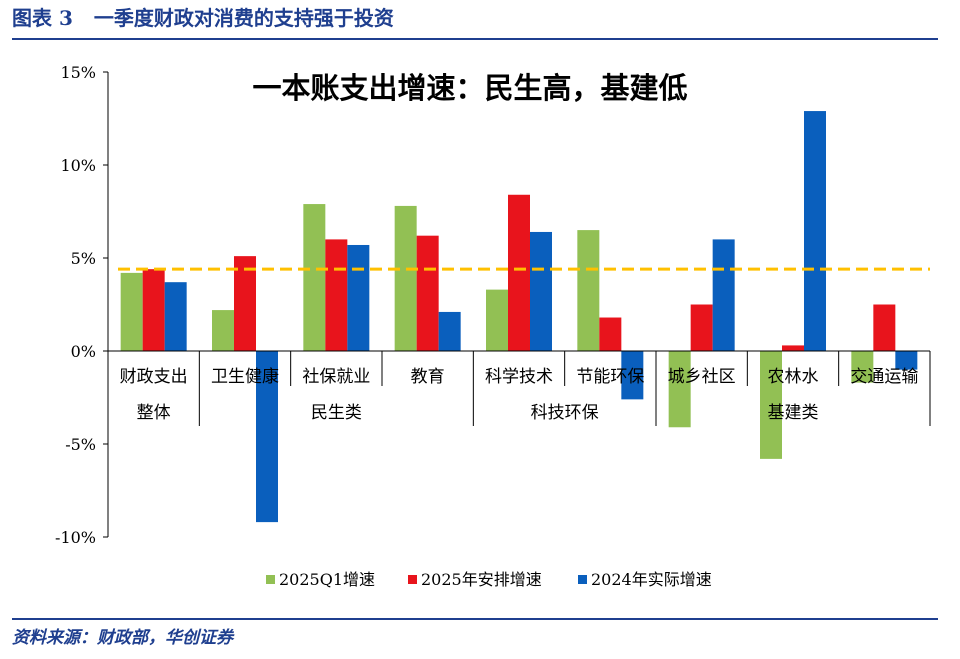 Image resolution: width=960 pixels, height=659 pixels. I want to click on x-category-label: 交通运输, so click(884, 377).